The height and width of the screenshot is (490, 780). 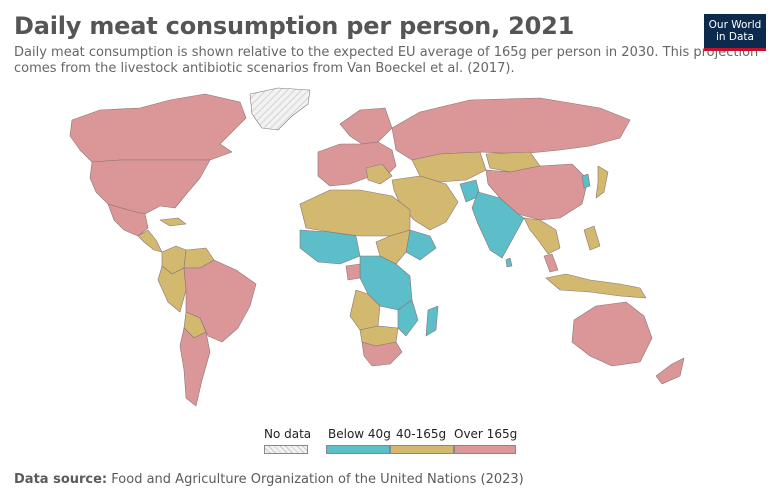 What do you see at coordinates (195, 367) in the screenshot?
I see `argentina` at bounding box center [195, 367].